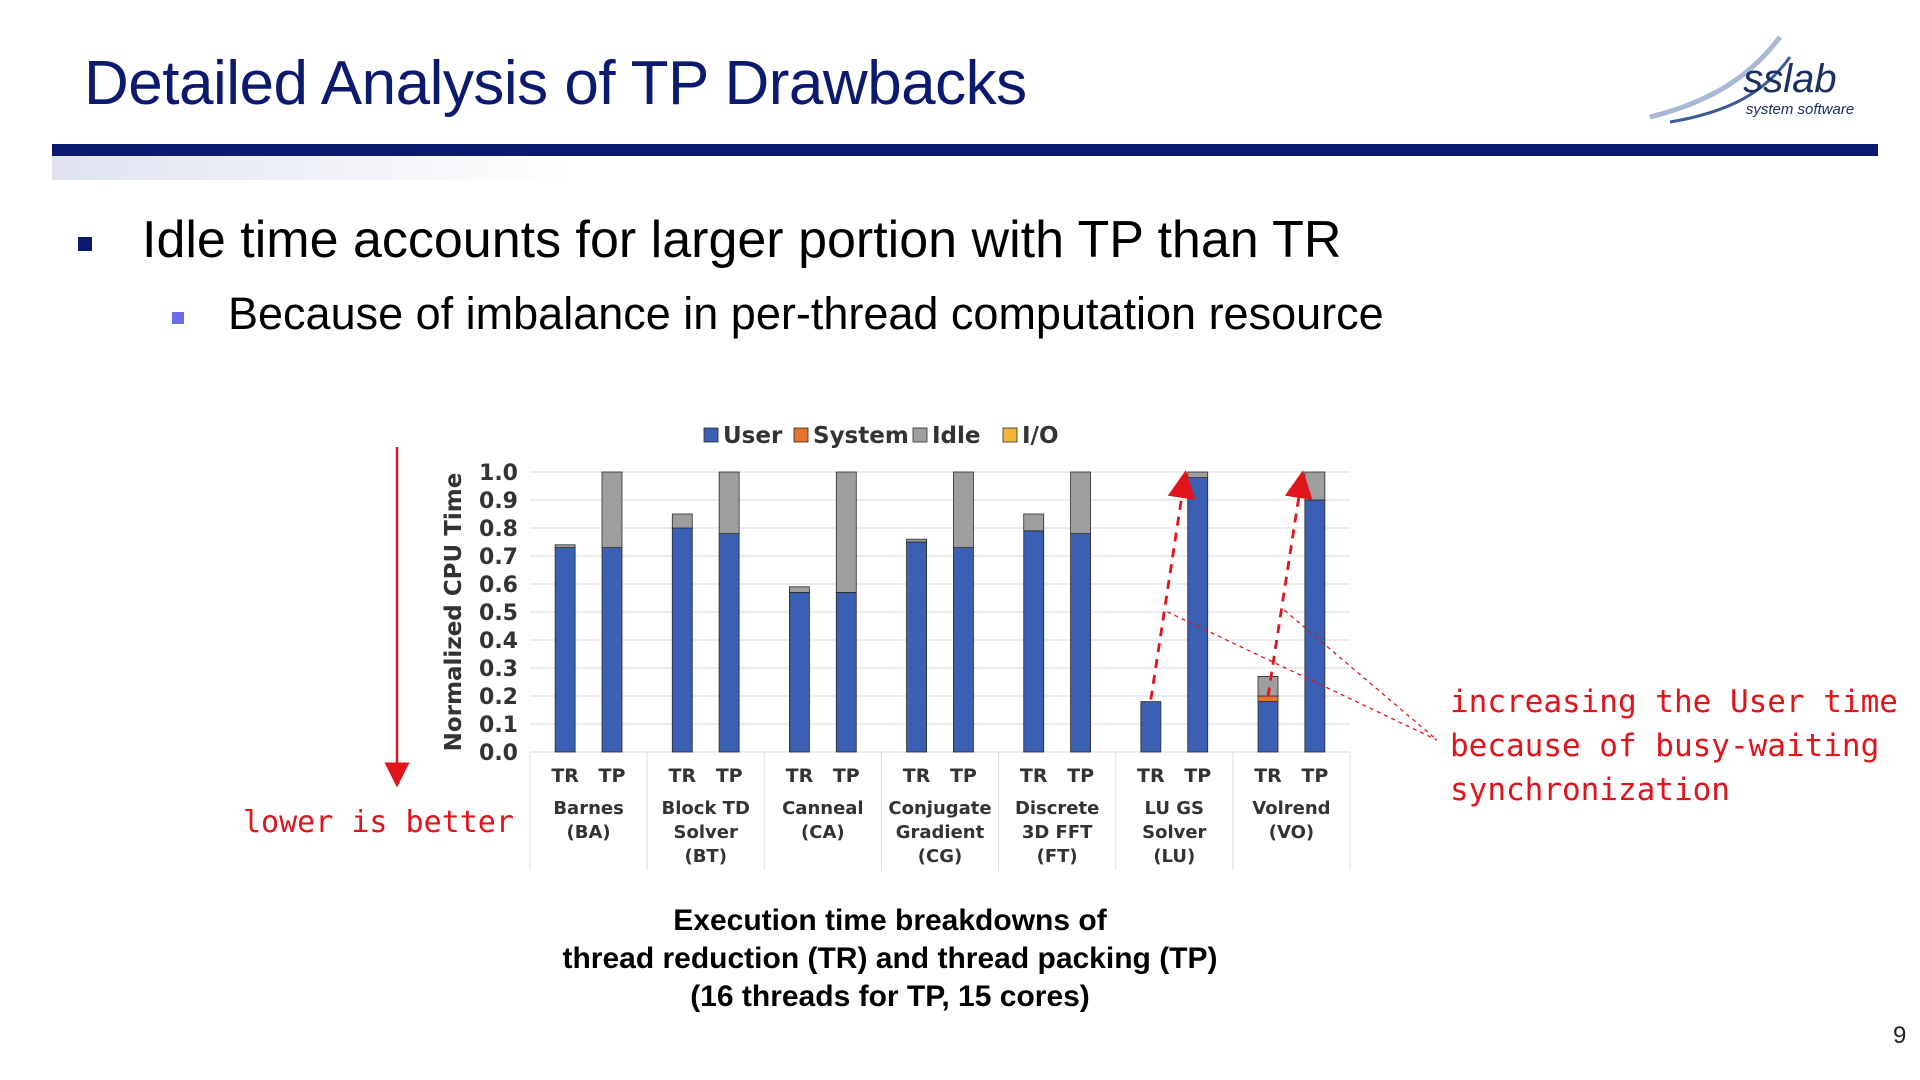 Image resolution: width=1920 pixels, height=1080 pixels. Describe the element at coordinates (706, 808) in the screenshot. I see `category-label: Block TD` at that location.